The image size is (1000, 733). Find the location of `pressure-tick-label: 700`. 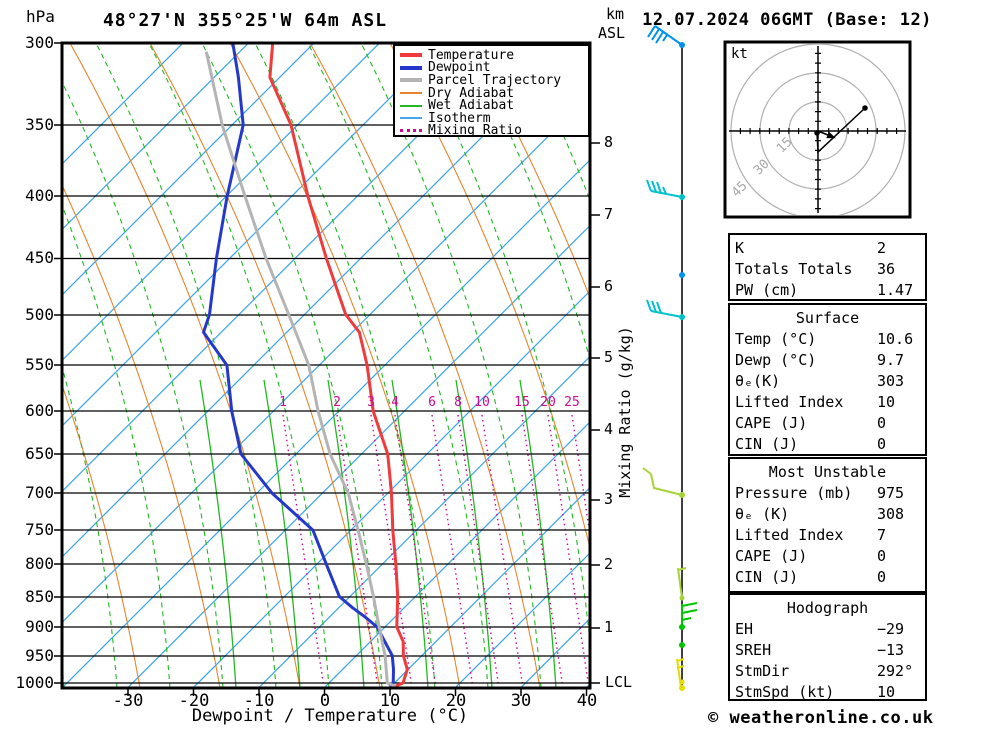

pressure-tick-label: 700 is located at coordinates (39, 492).